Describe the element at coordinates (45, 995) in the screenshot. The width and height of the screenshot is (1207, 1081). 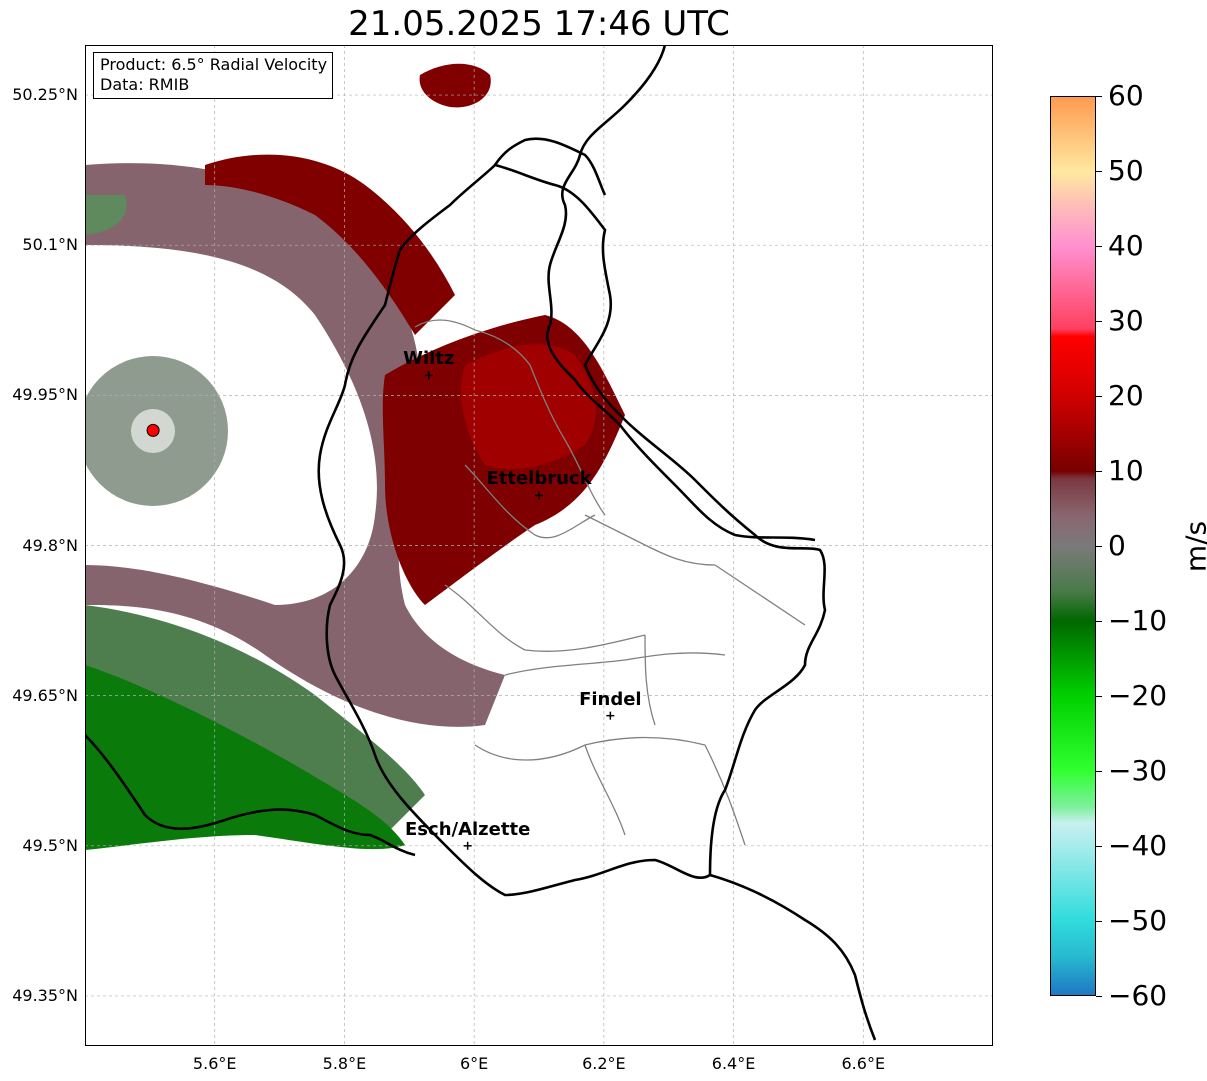
I see `lat-tick-label: 49.35°N` at that location.